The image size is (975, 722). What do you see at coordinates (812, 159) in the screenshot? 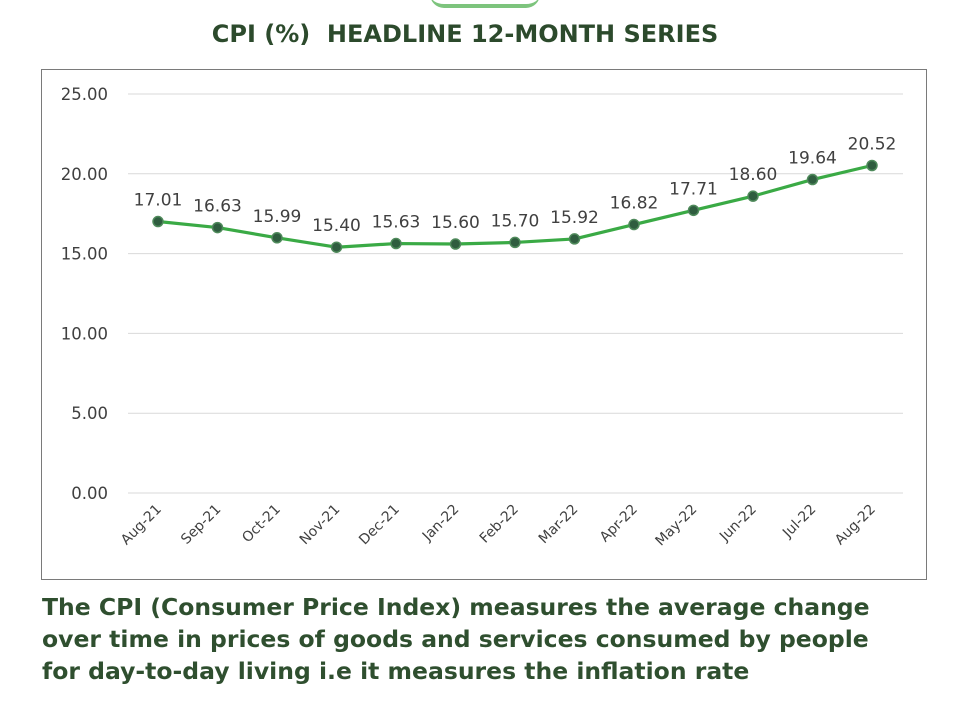
I see `data-label: 19.64` at bounding box center [812, 159].